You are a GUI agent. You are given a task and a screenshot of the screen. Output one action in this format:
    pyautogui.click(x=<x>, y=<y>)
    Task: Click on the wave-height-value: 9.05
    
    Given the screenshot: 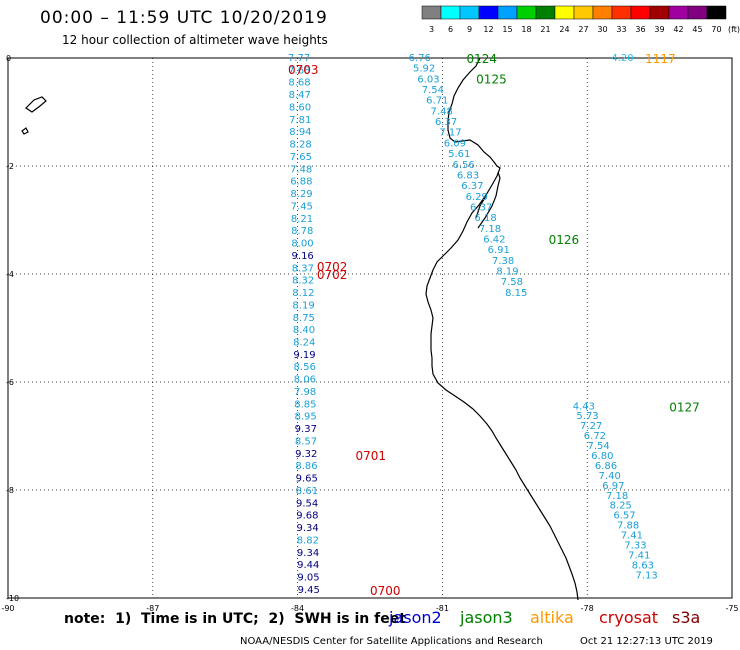 What is the action you would take?
    pyautogui.click(x=308, y=578)
    